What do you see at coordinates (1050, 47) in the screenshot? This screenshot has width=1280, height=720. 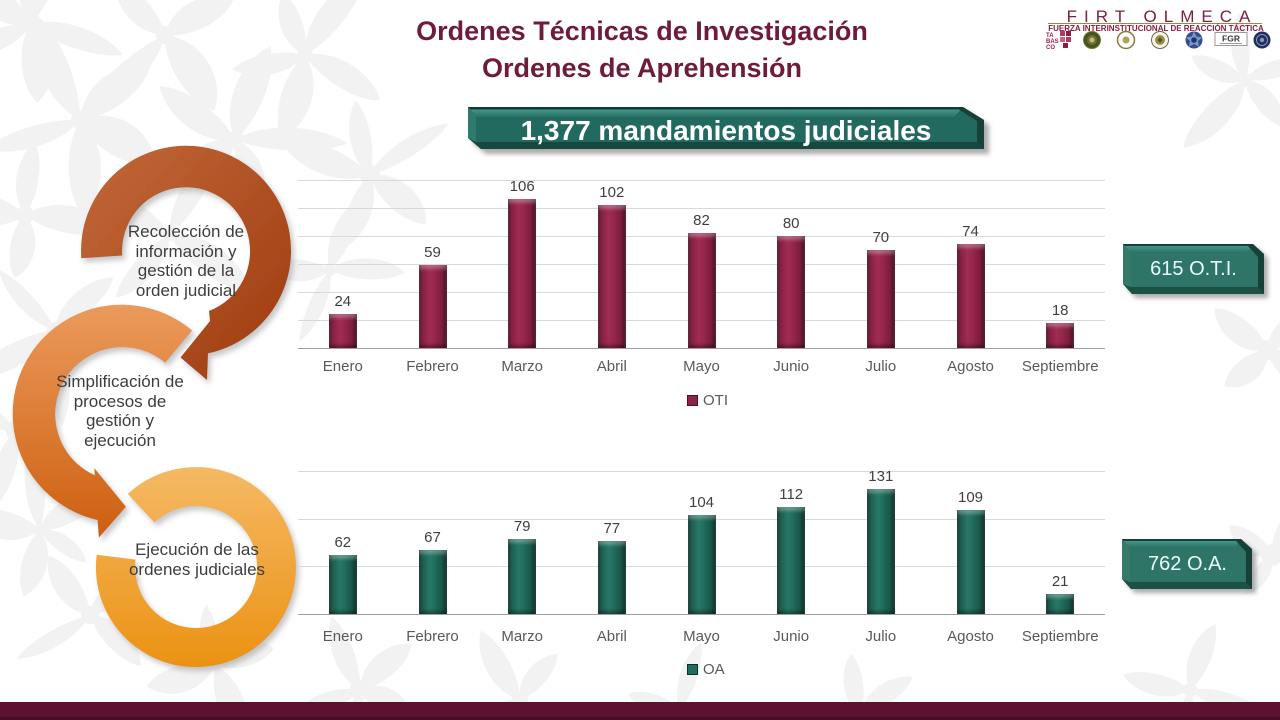 I see `svg-text: CO` at bounding box center [1050, 47].